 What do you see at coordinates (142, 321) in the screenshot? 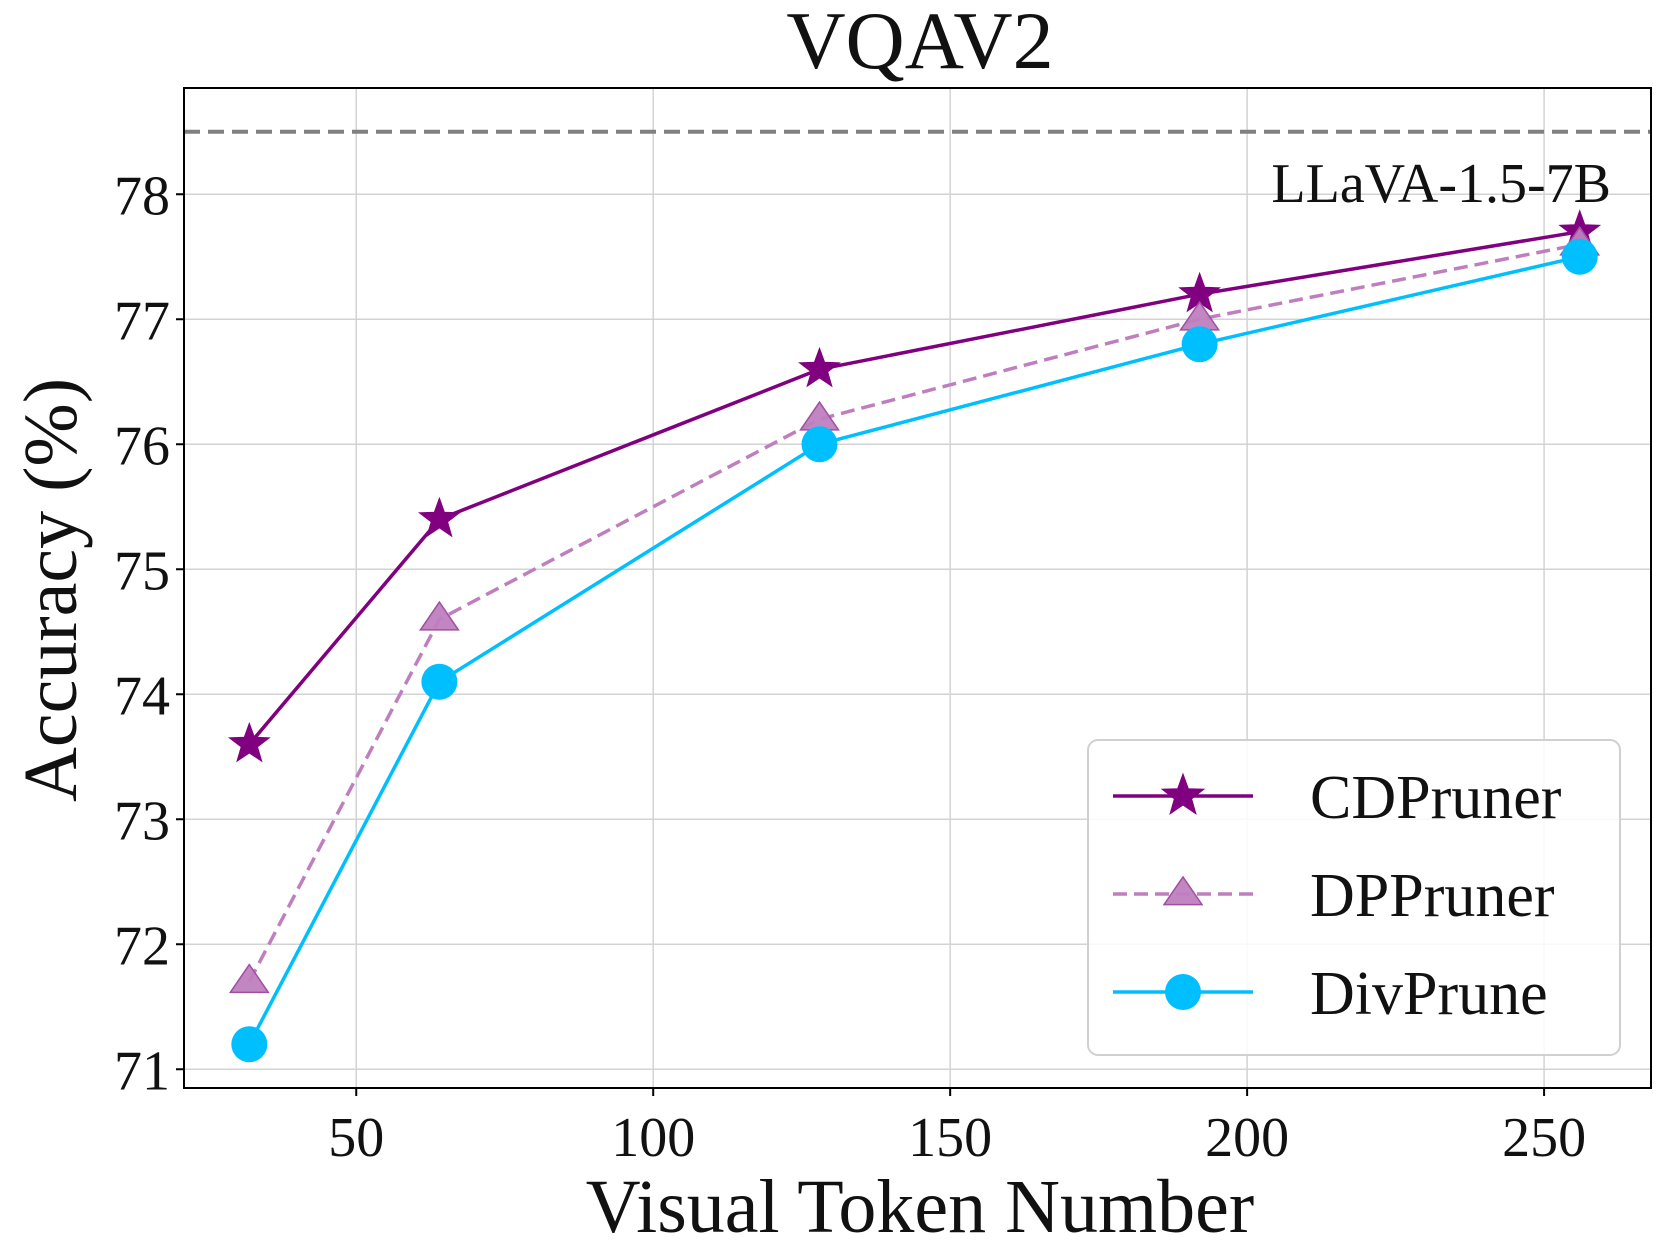
I see `y-tick-label-77: 77` at bounding box center [142, 321].